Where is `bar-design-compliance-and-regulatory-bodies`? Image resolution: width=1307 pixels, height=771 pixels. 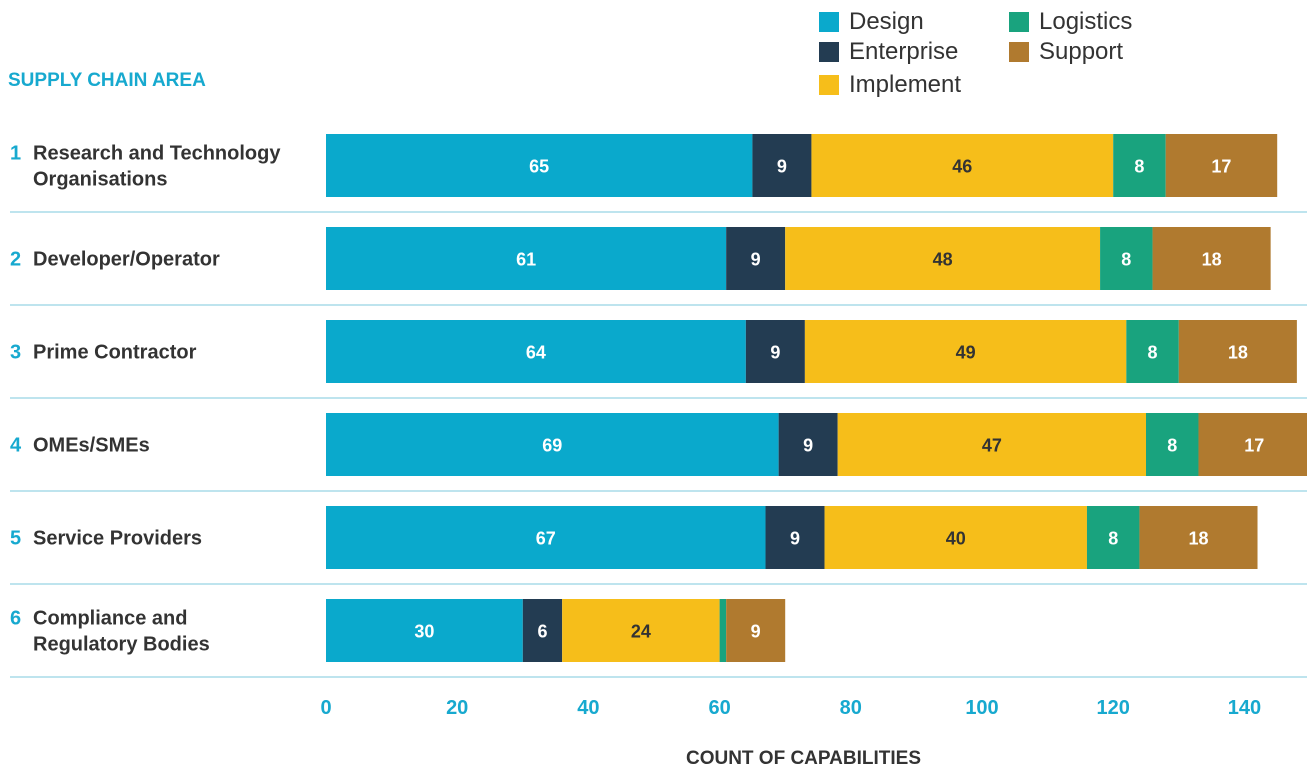
bar-design-compliance-and-regulatory-bodies is located at coordinates (424, 630).